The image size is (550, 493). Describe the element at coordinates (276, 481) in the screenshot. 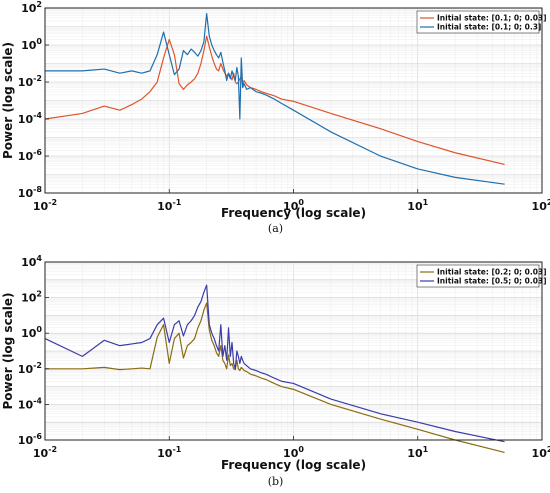

I see `panel-1-caption: (b)` at that location.